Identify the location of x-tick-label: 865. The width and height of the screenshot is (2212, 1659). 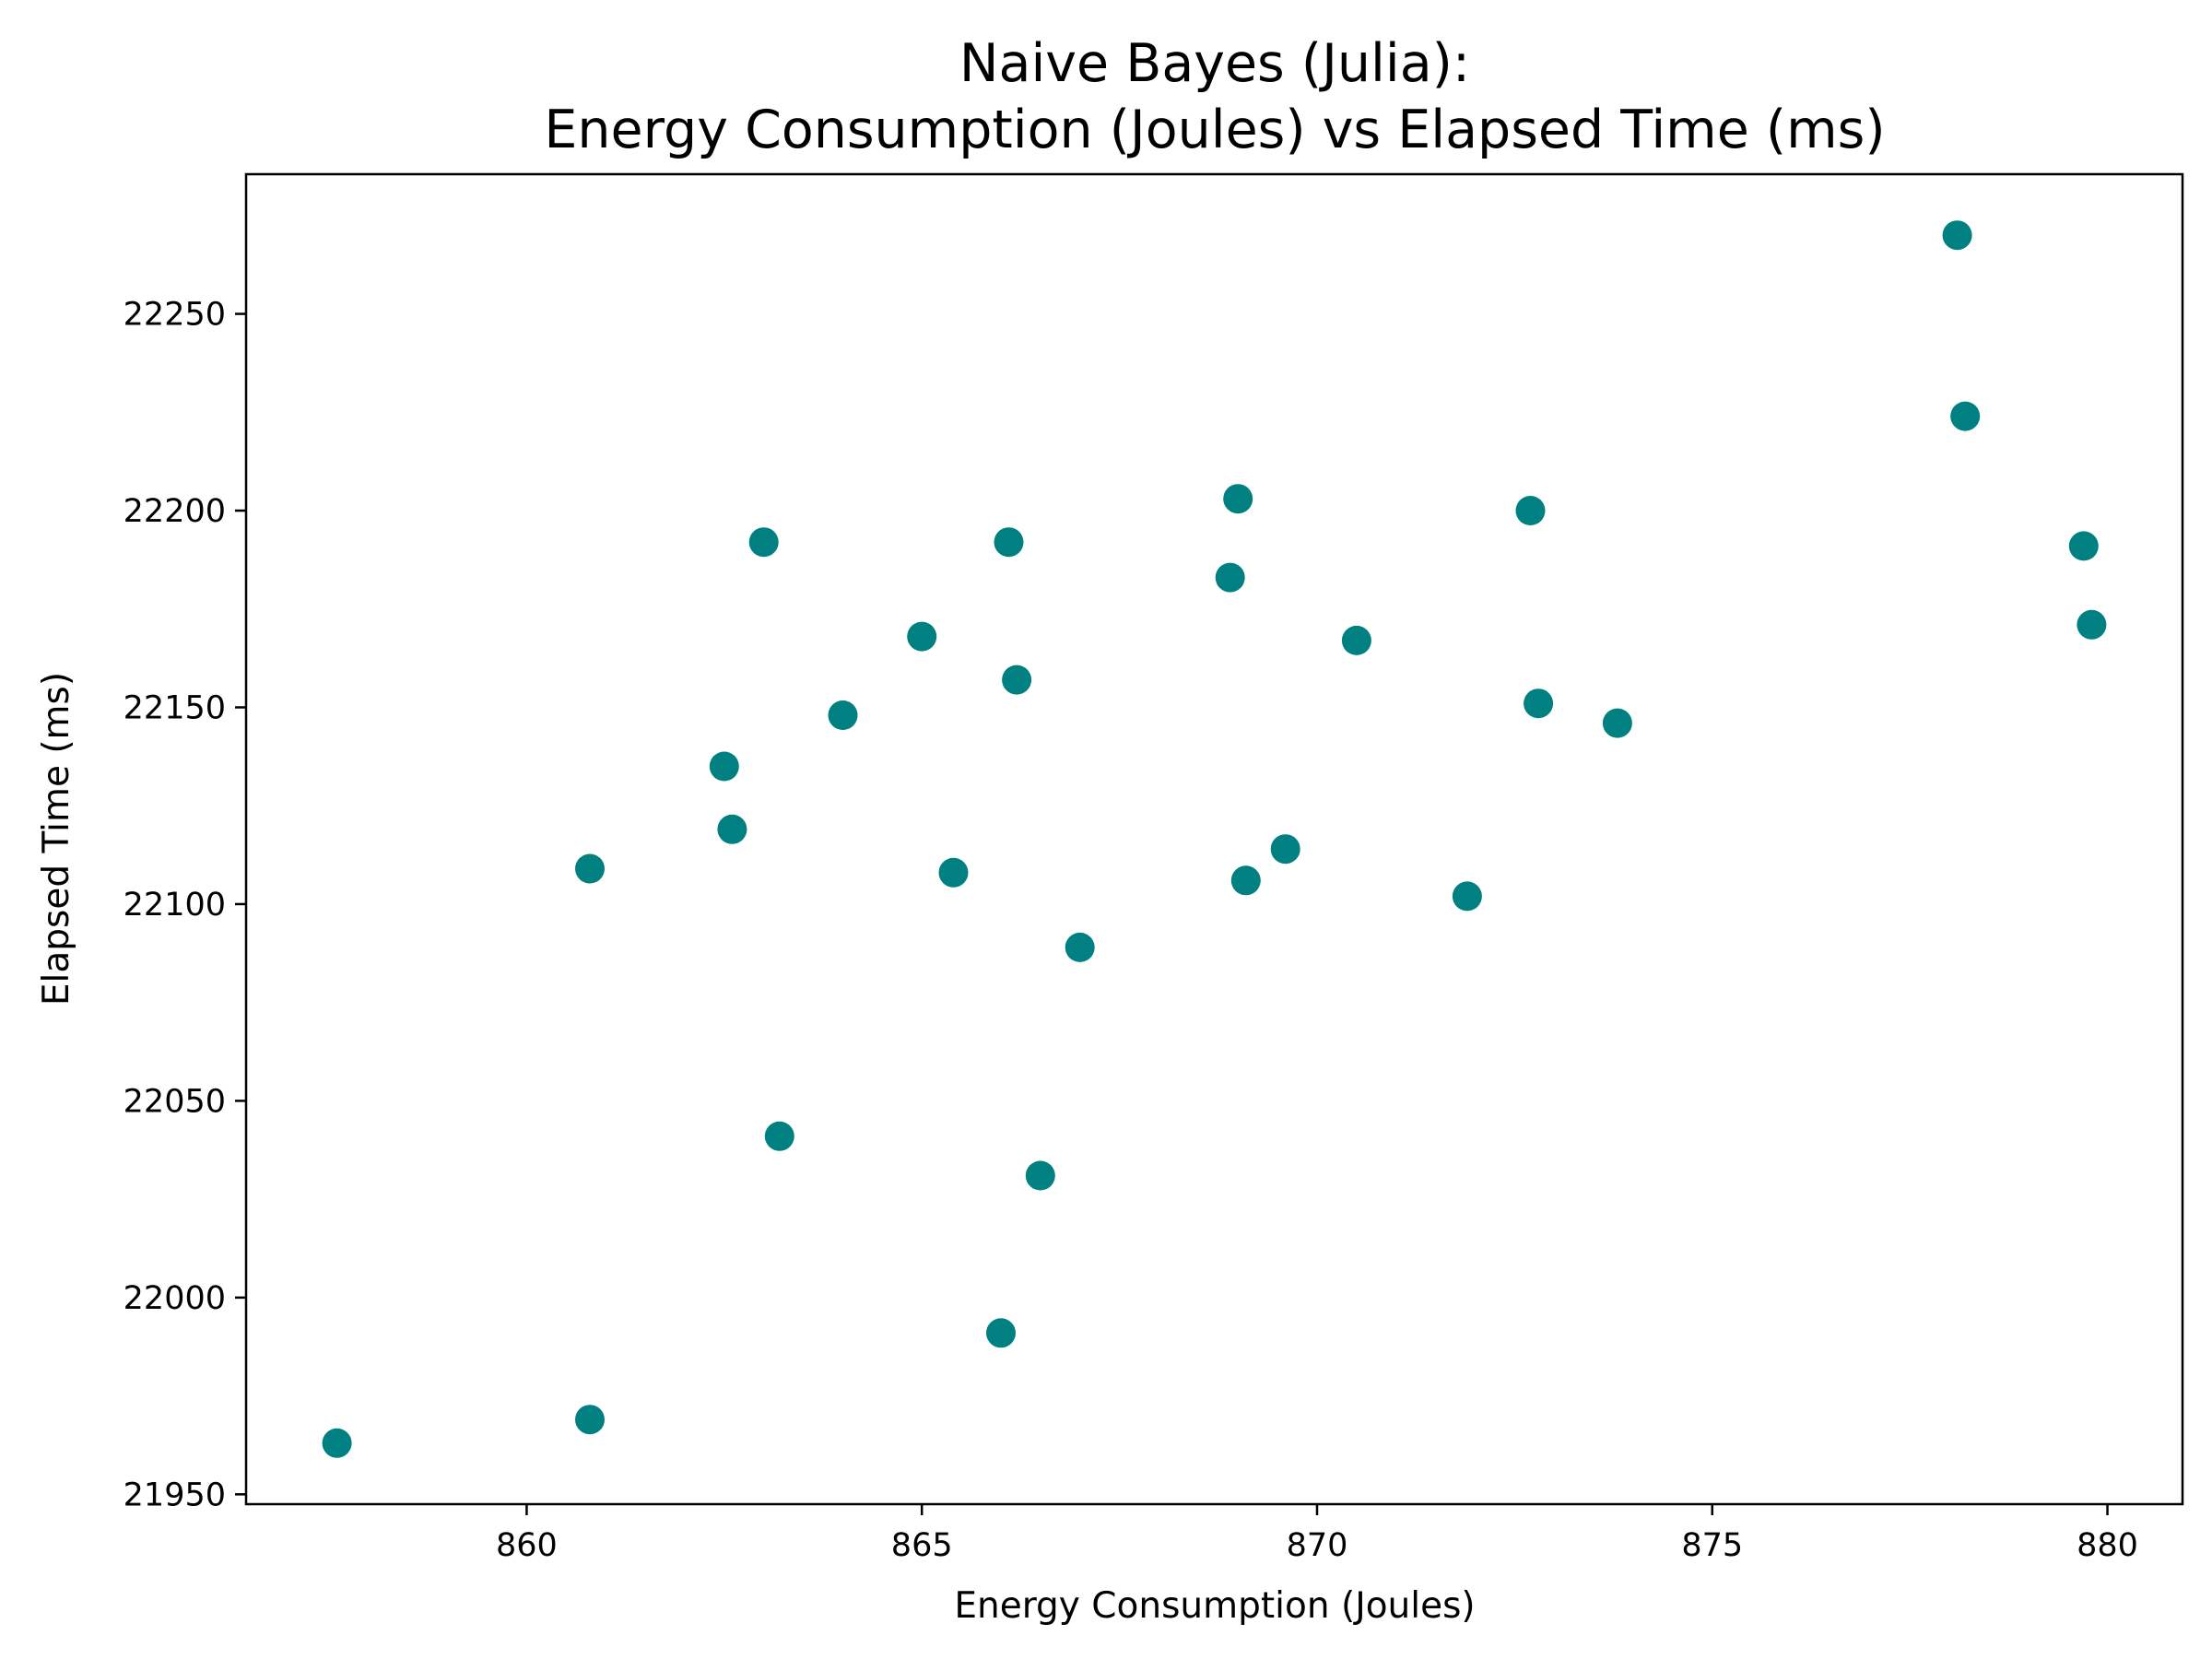
(922, 1545).